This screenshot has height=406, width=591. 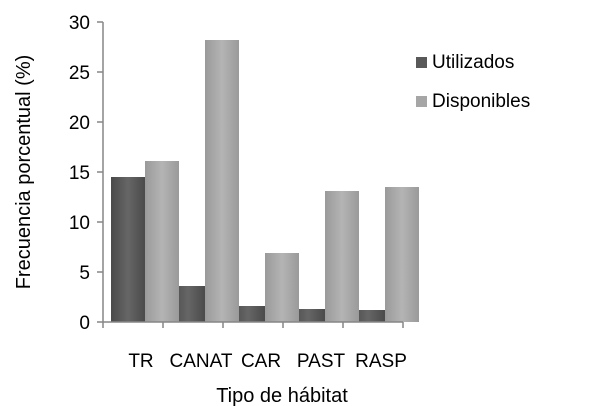 What do you see at coordinates (222, 181) in the screenshot?
I see `bar-disponibles-canat` at bounding box center [222, 181].